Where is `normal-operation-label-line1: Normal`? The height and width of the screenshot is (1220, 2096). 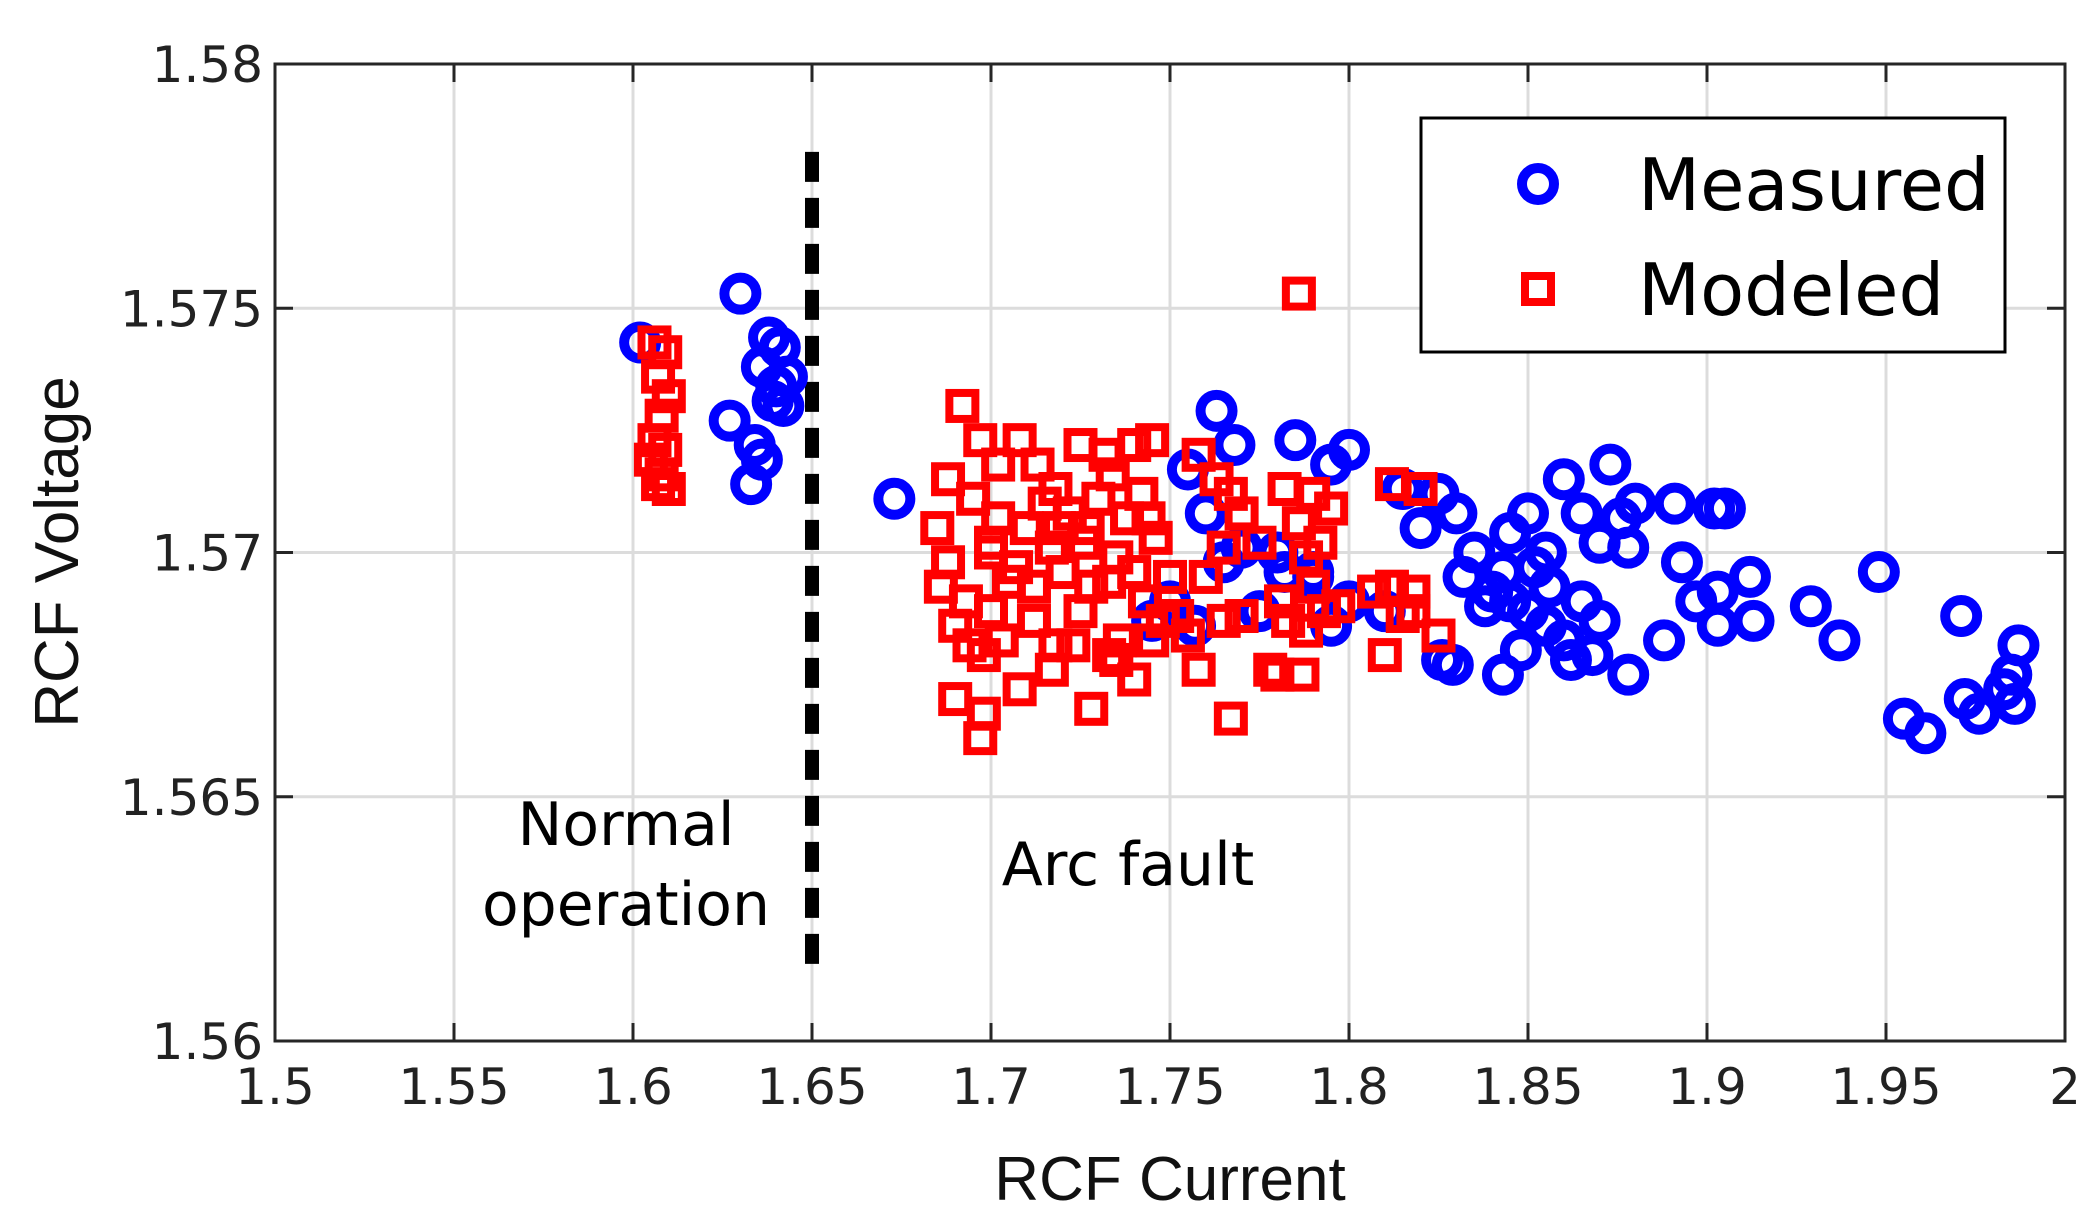 normal-operation-label-line1: Normal is located at coordinates (625, 825).